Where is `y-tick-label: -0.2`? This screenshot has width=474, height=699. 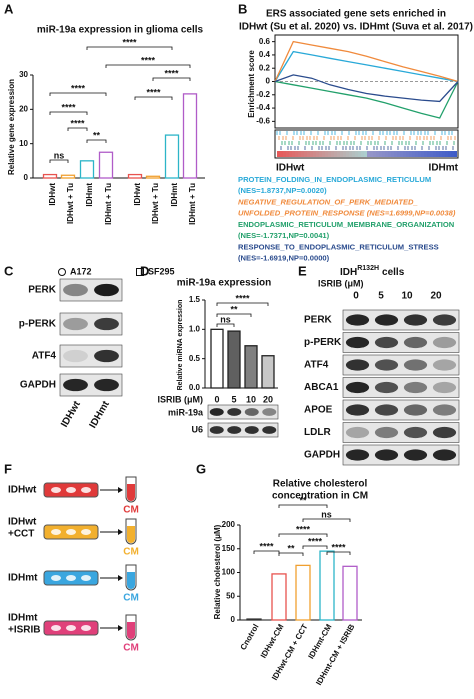
y-tick-label: -0.2 is located at coordinates (263, 94).